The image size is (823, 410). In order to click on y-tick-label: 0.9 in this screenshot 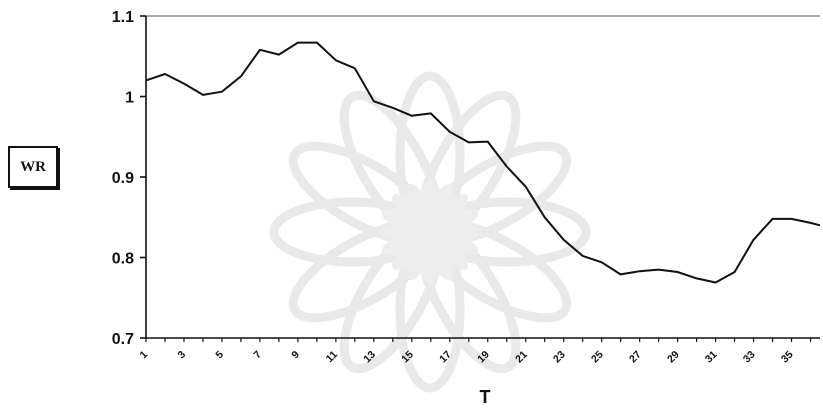, I will do `click(123, 178)`.